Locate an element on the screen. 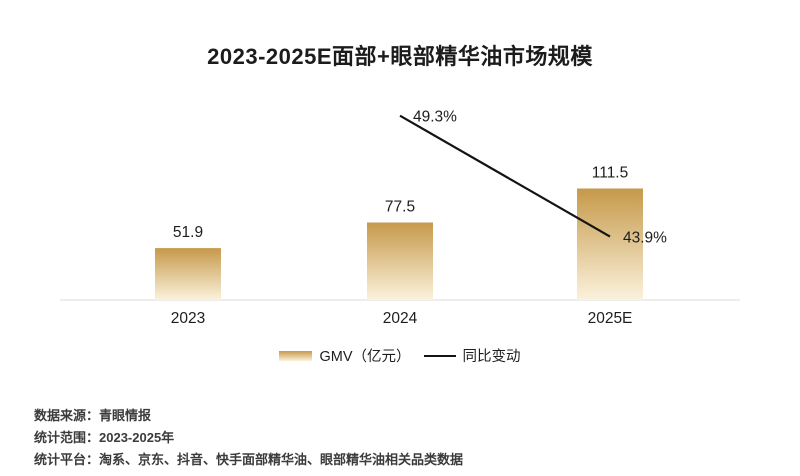 The width and height of the screenshot is (800, 476). bar-value-2023: 51.9 is located at coordinates (188, 232).